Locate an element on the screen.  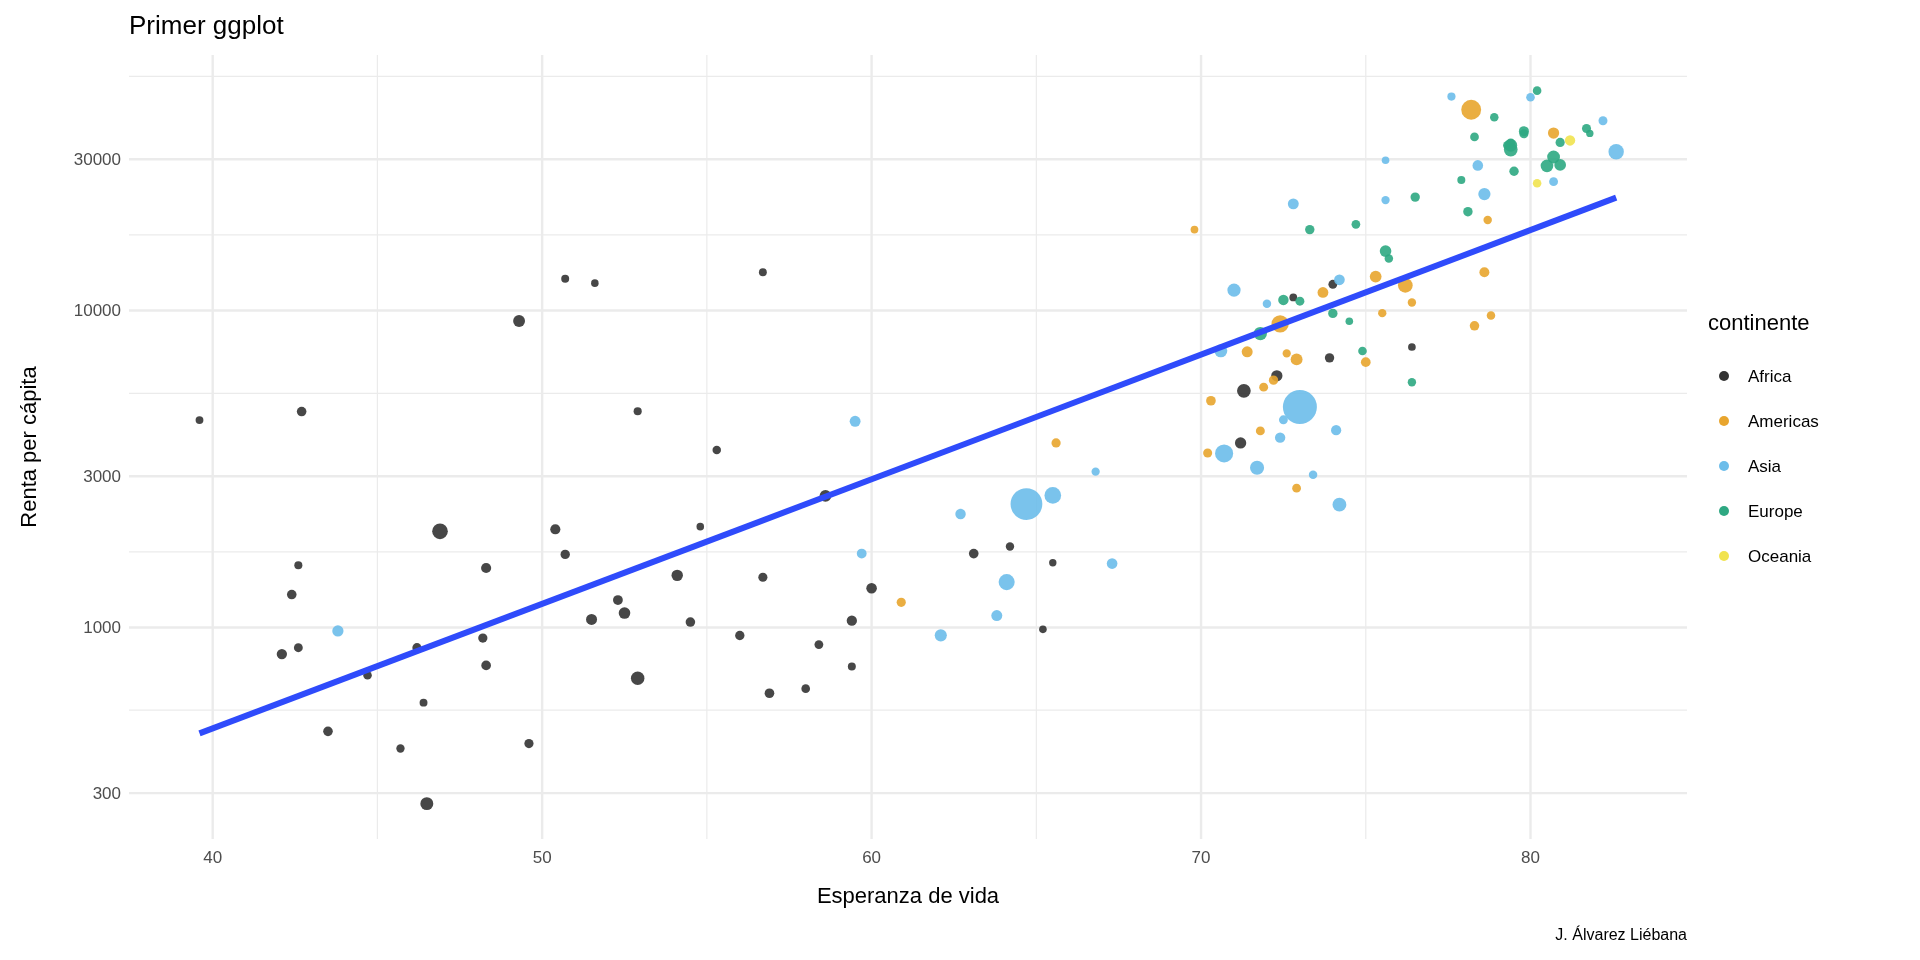
legend-title: continente is located at coordinates (1759, 322).